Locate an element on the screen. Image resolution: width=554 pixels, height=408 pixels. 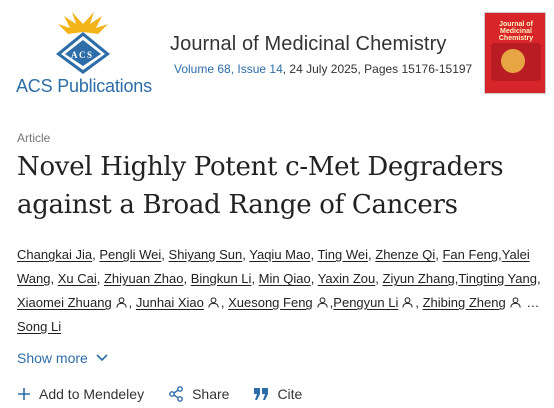
author-link: Changkai Jia is located at coordinates (55, 254).